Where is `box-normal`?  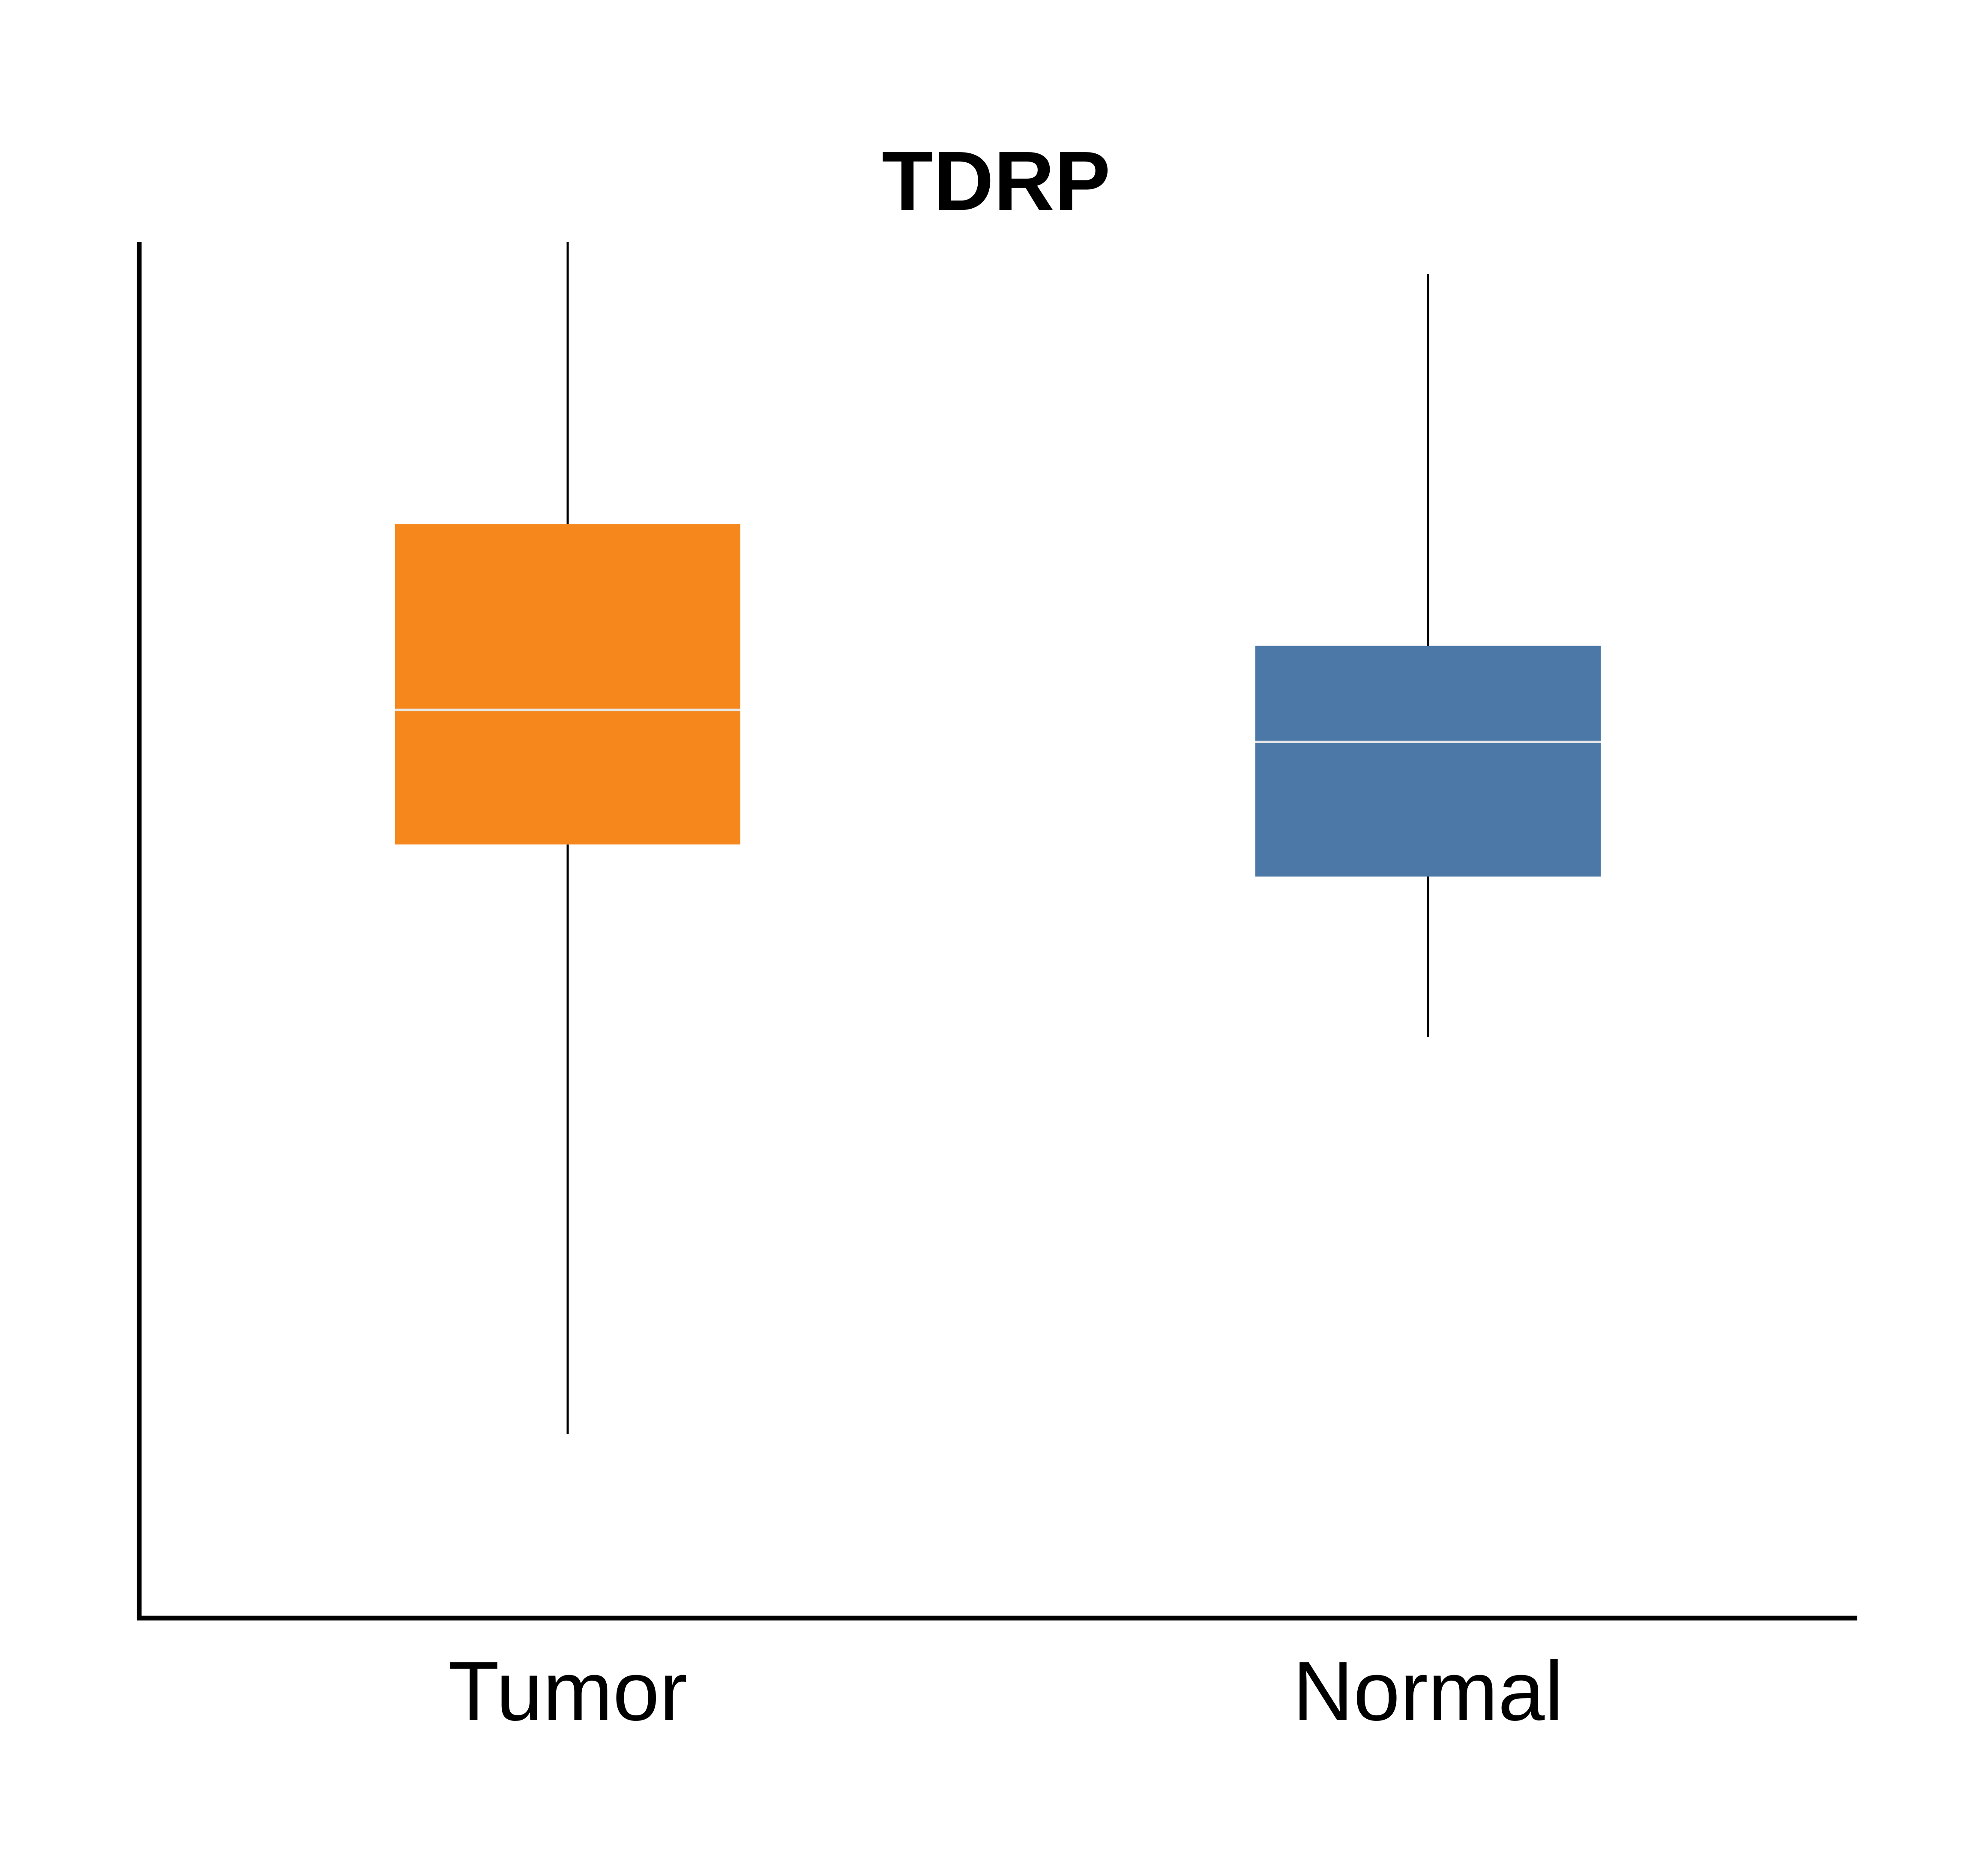
box-normal is located at coordinates (1428, 761).